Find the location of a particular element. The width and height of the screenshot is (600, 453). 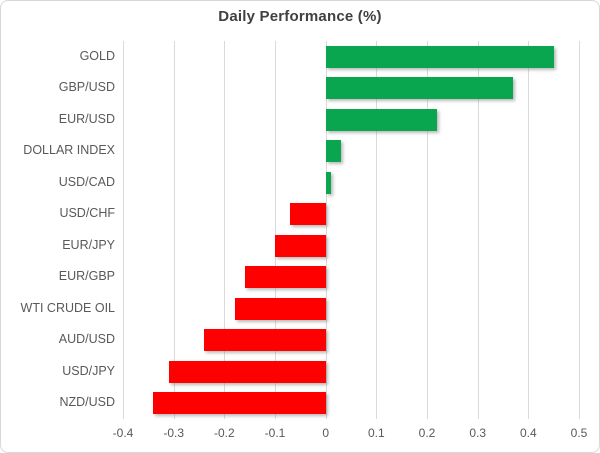

gridline-0.1 is located at coordinates (377, 230).